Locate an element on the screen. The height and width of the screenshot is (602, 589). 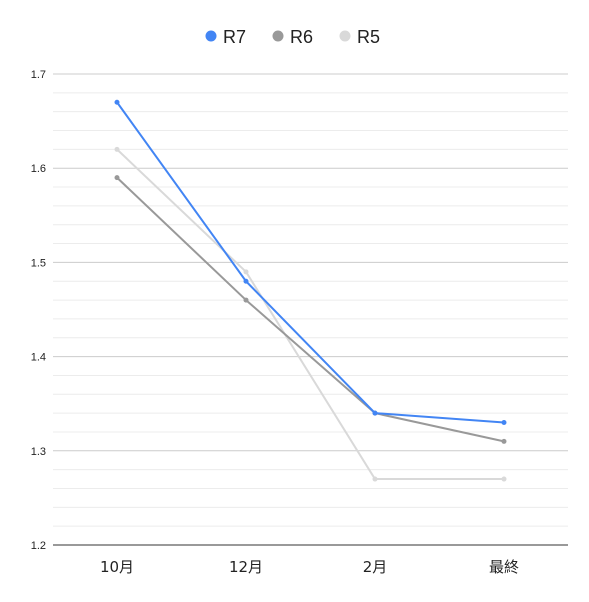
y-tick-label: 1.5 is located at coordinates (38, 263).